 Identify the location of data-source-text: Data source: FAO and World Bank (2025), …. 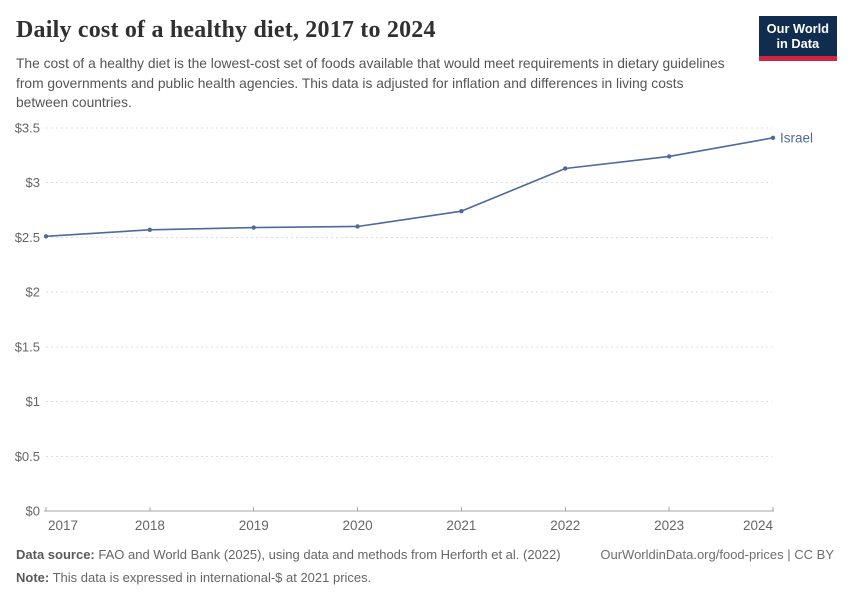
(288, 555).